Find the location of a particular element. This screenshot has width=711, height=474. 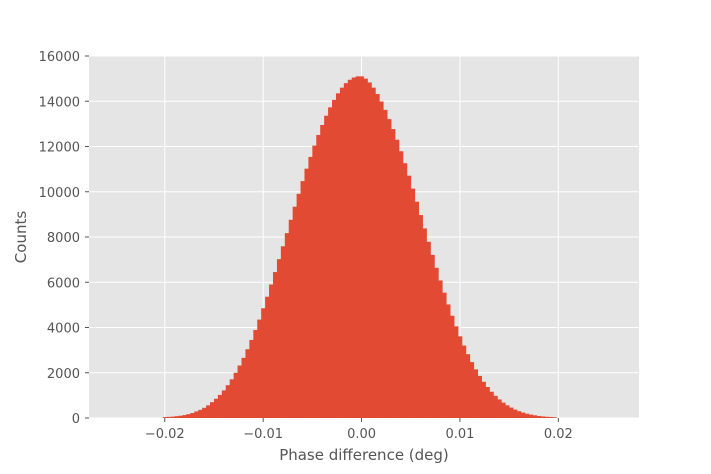

x-axis-label: Phase difference (deg) is located at coordinates (364, 455).